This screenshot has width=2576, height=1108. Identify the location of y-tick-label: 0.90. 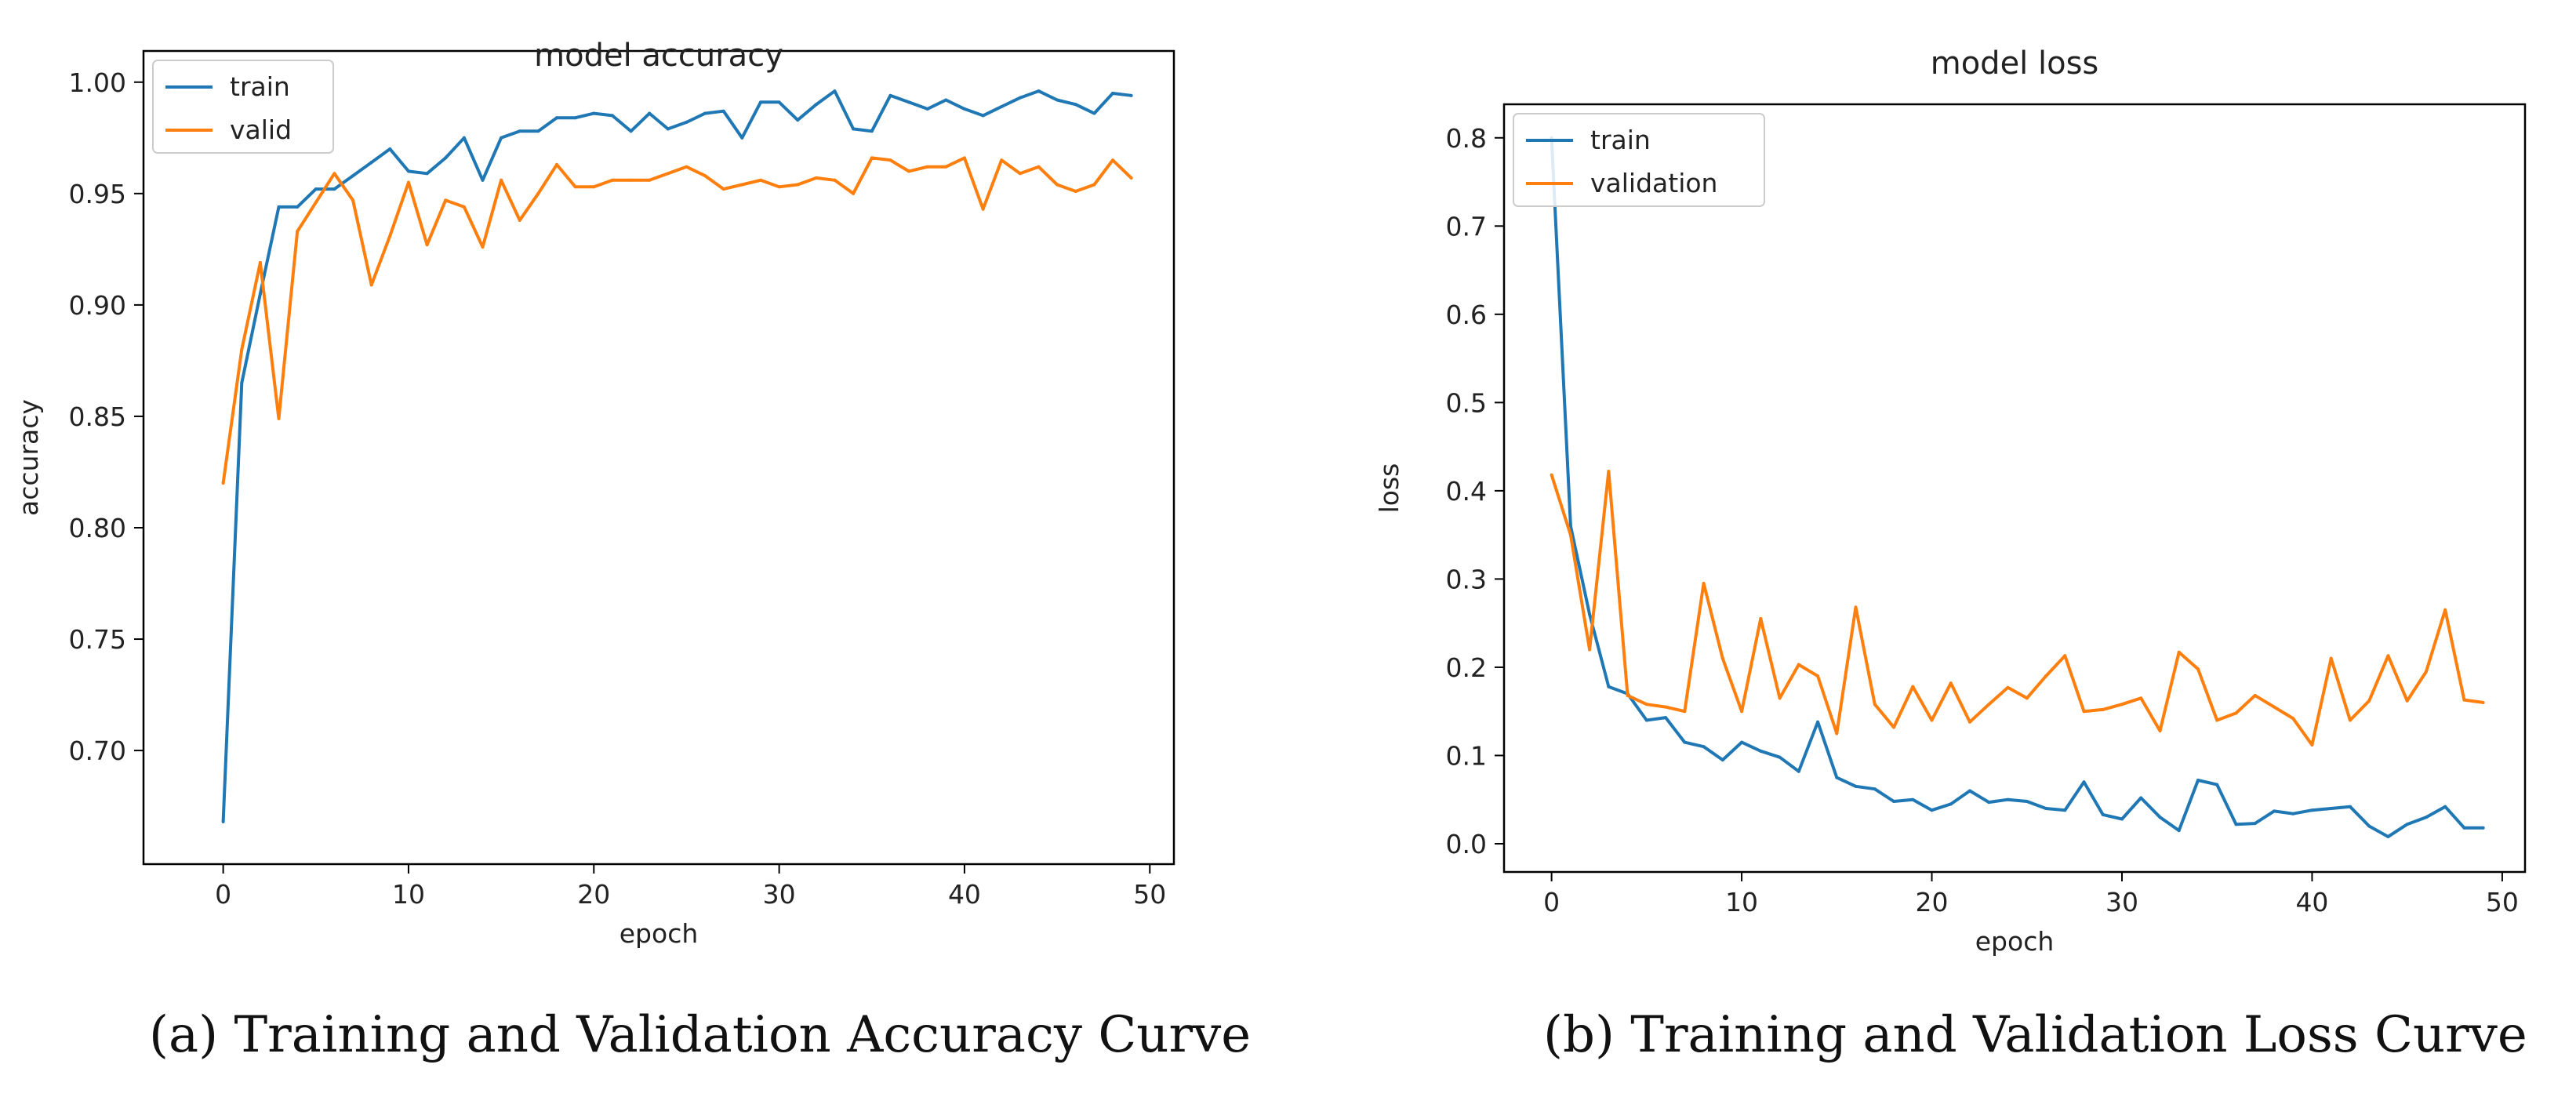
(97, 305).